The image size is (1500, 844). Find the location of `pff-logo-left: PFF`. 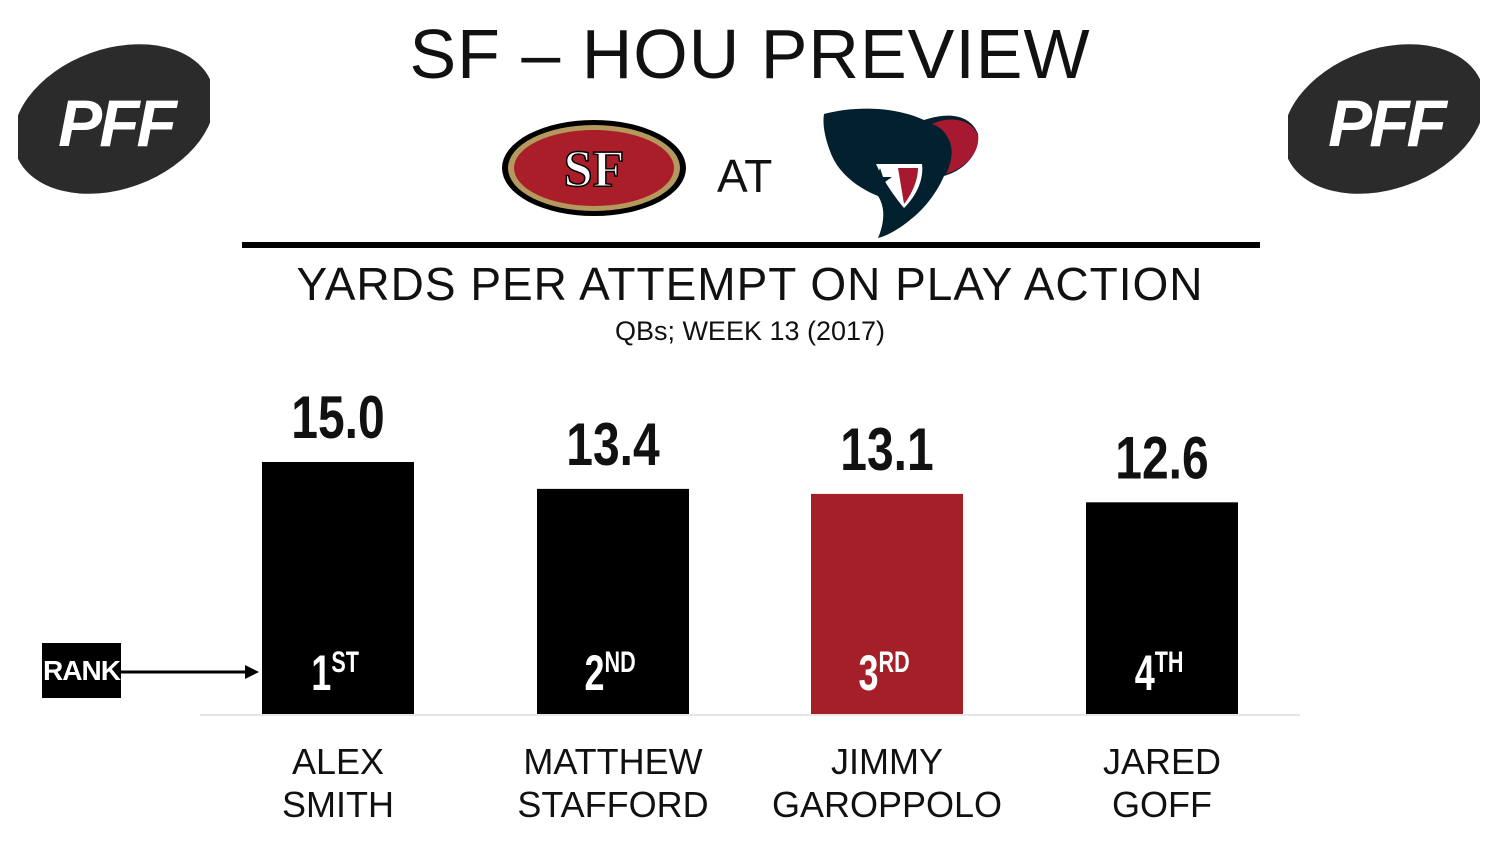

pff-logo-left: PFF is located at coordinates (114, 119).